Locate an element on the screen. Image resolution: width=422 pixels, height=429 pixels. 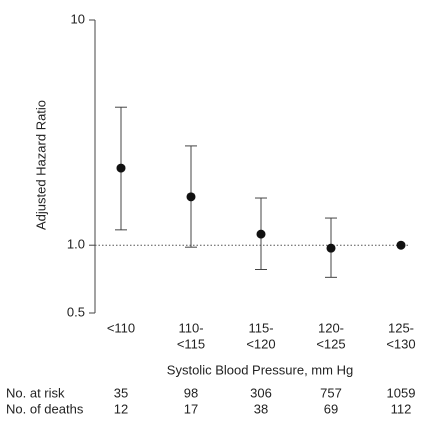
x-tick-label: <125 is located at coordinates (330, 343).